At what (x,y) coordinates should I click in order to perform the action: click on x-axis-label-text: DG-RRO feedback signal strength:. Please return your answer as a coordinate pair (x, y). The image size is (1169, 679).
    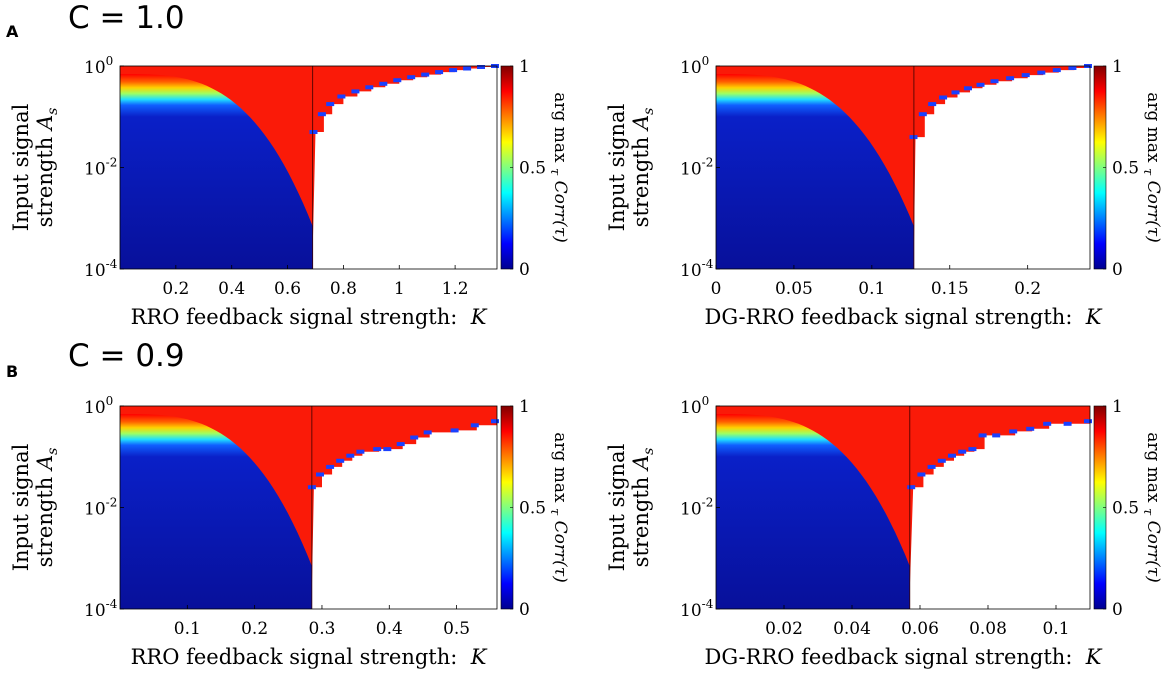
    Looking at the image, I should click on (895, 657).